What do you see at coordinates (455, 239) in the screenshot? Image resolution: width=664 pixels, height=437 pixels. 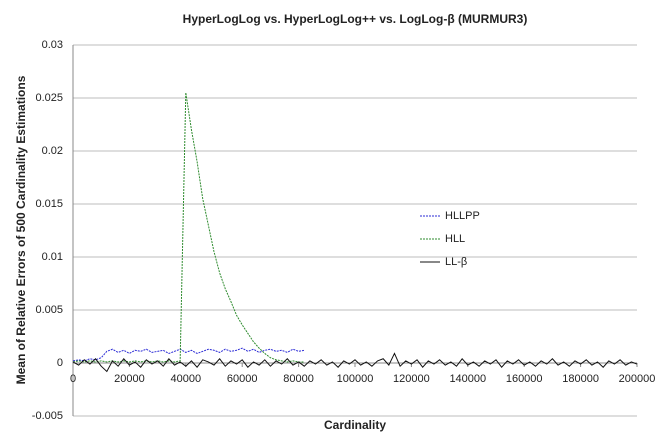 I see `legend-label: HLL` at bounding box center [455, 239].